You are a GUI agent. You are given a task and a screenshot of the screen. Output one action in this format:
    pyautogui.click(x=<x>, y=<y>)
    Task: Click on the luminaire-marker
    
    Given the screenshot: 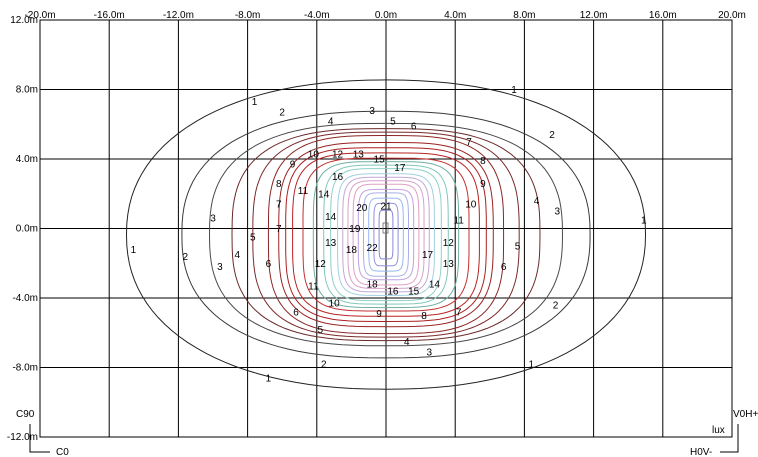 What is the action you would take?
    pyautogui.click(x=385, y=228)
    